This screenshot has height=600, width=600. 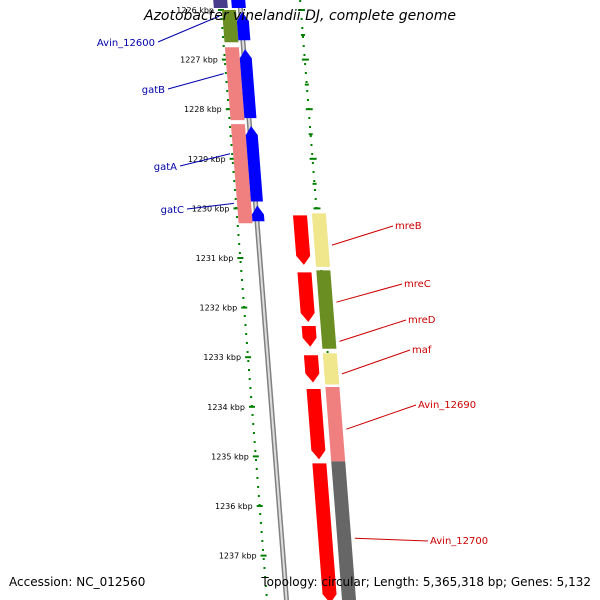 What do you see at coordinates (226, 407) in the screenshot?
I see `ruler-tick-label: 1234 kbp` at bounding box center [226, 407].